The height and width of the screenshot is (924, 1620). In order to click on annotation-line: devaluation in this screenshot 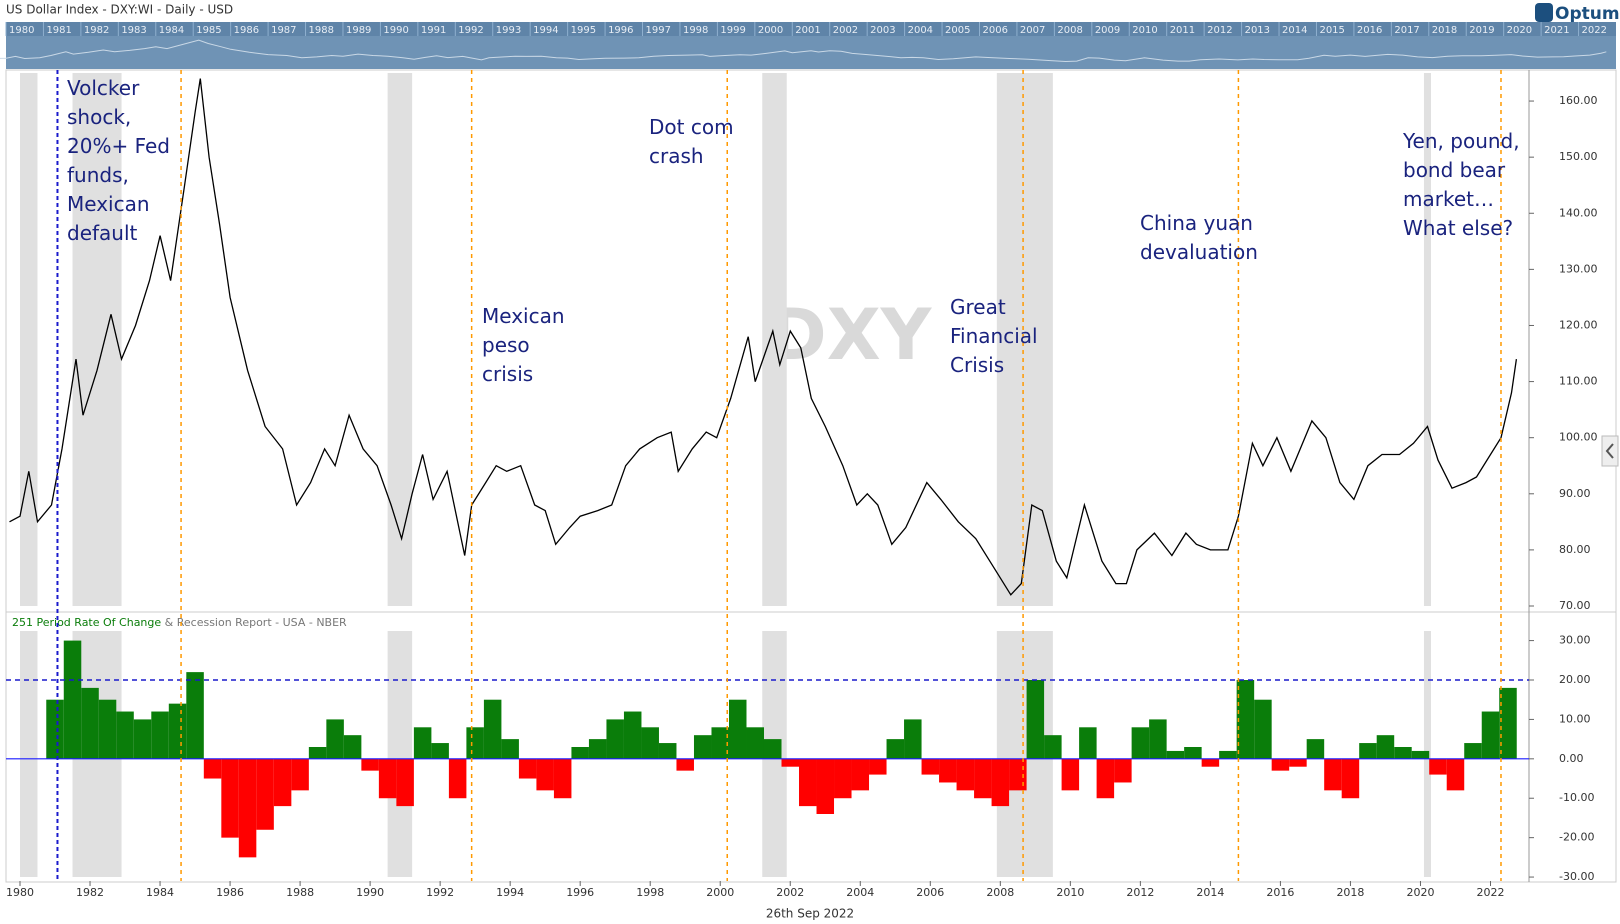, I will do `click(1199, 252)`.